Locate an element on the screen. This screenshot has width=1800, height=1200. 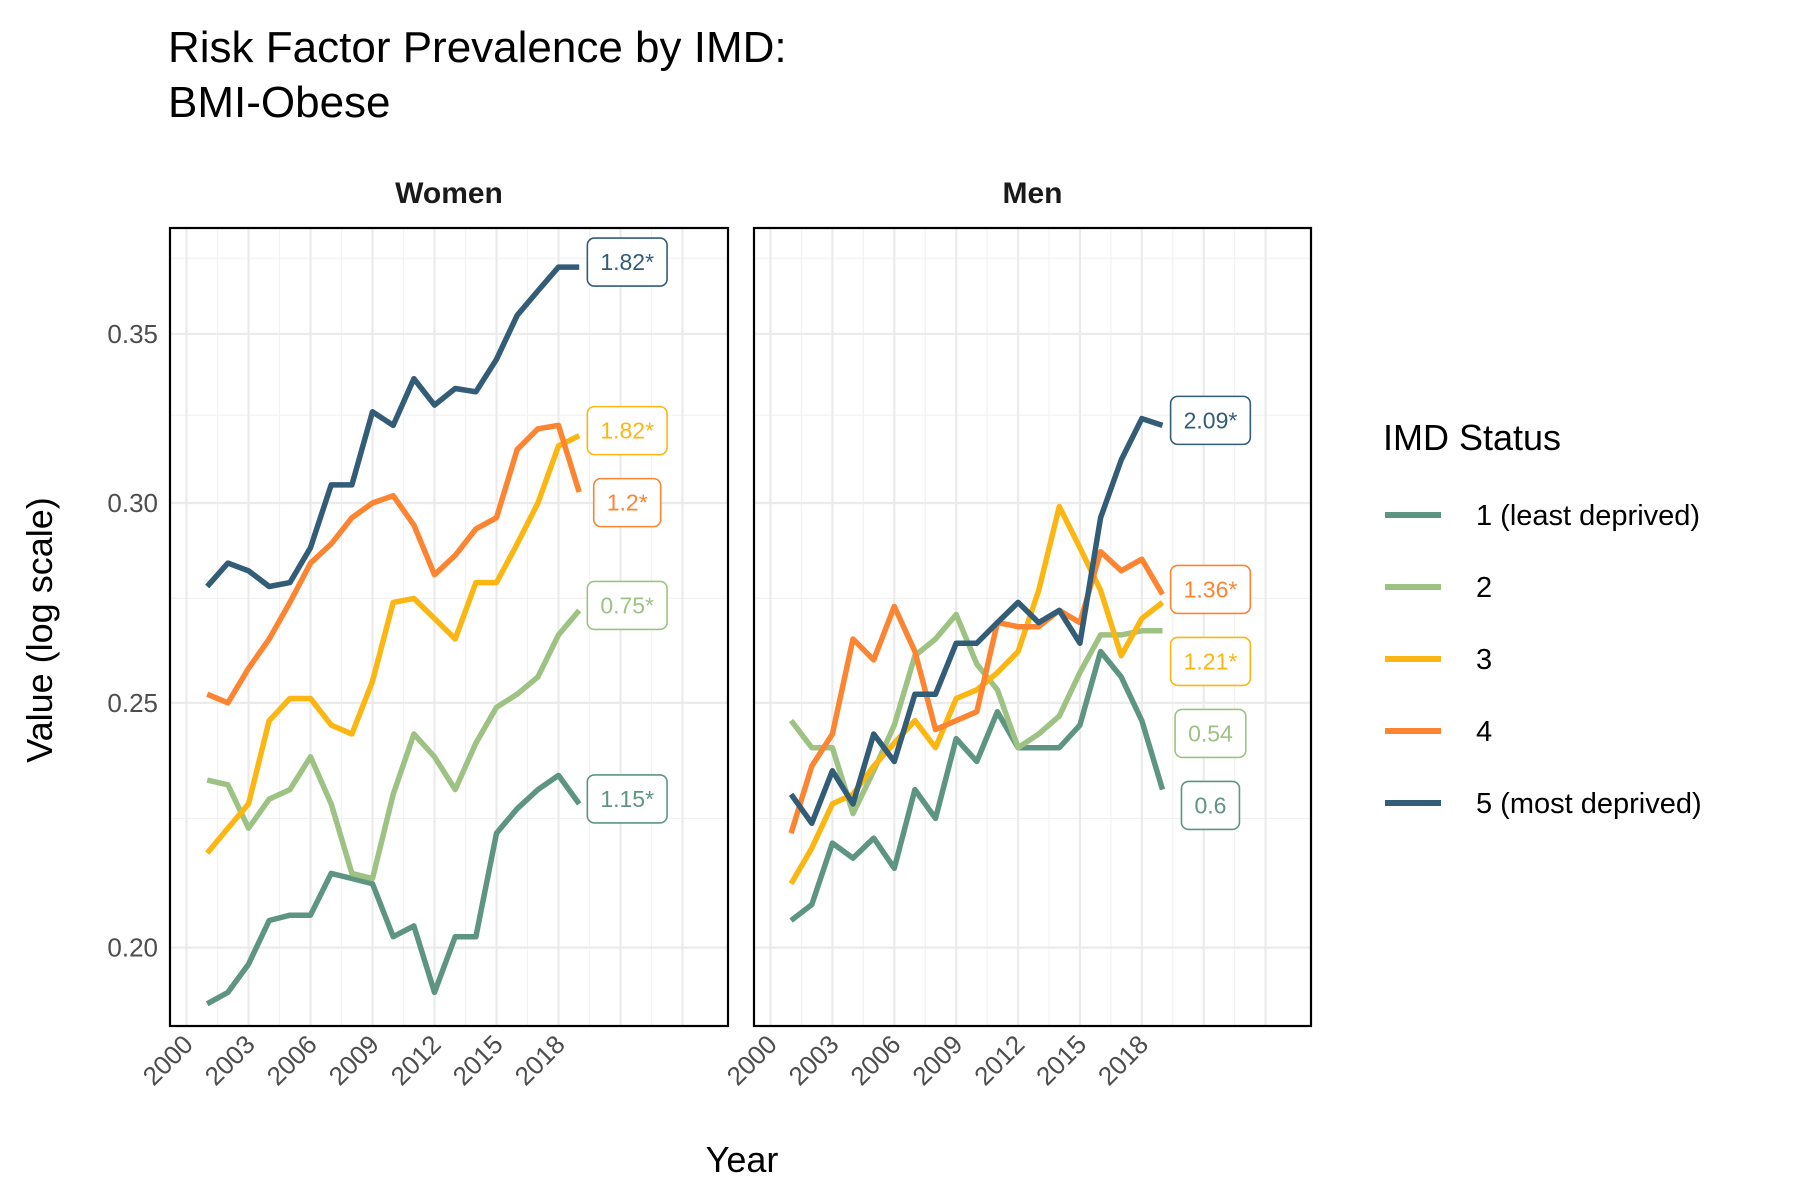
end-label-men-imd-1: 0.6 is located at coordinates (1210, 805).